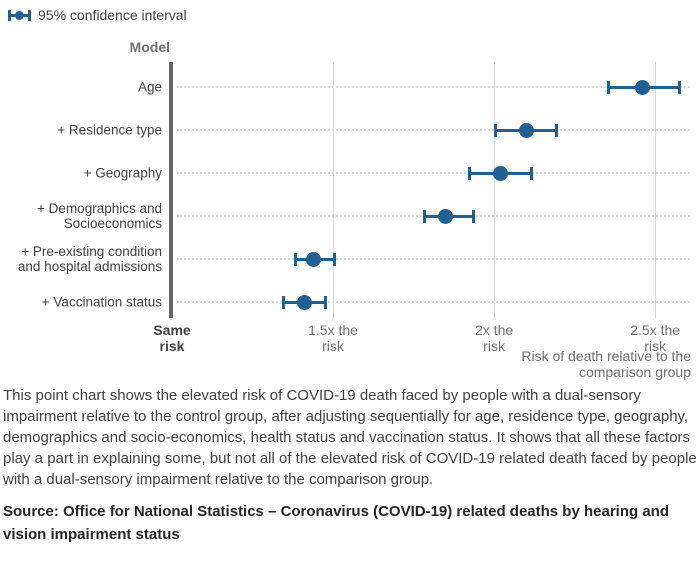 The width and height of the screenshot is (700, 583). Describe the element at coordinates (81, 173) in the screenshot. I see `category-label-3: + Geography` at that location.